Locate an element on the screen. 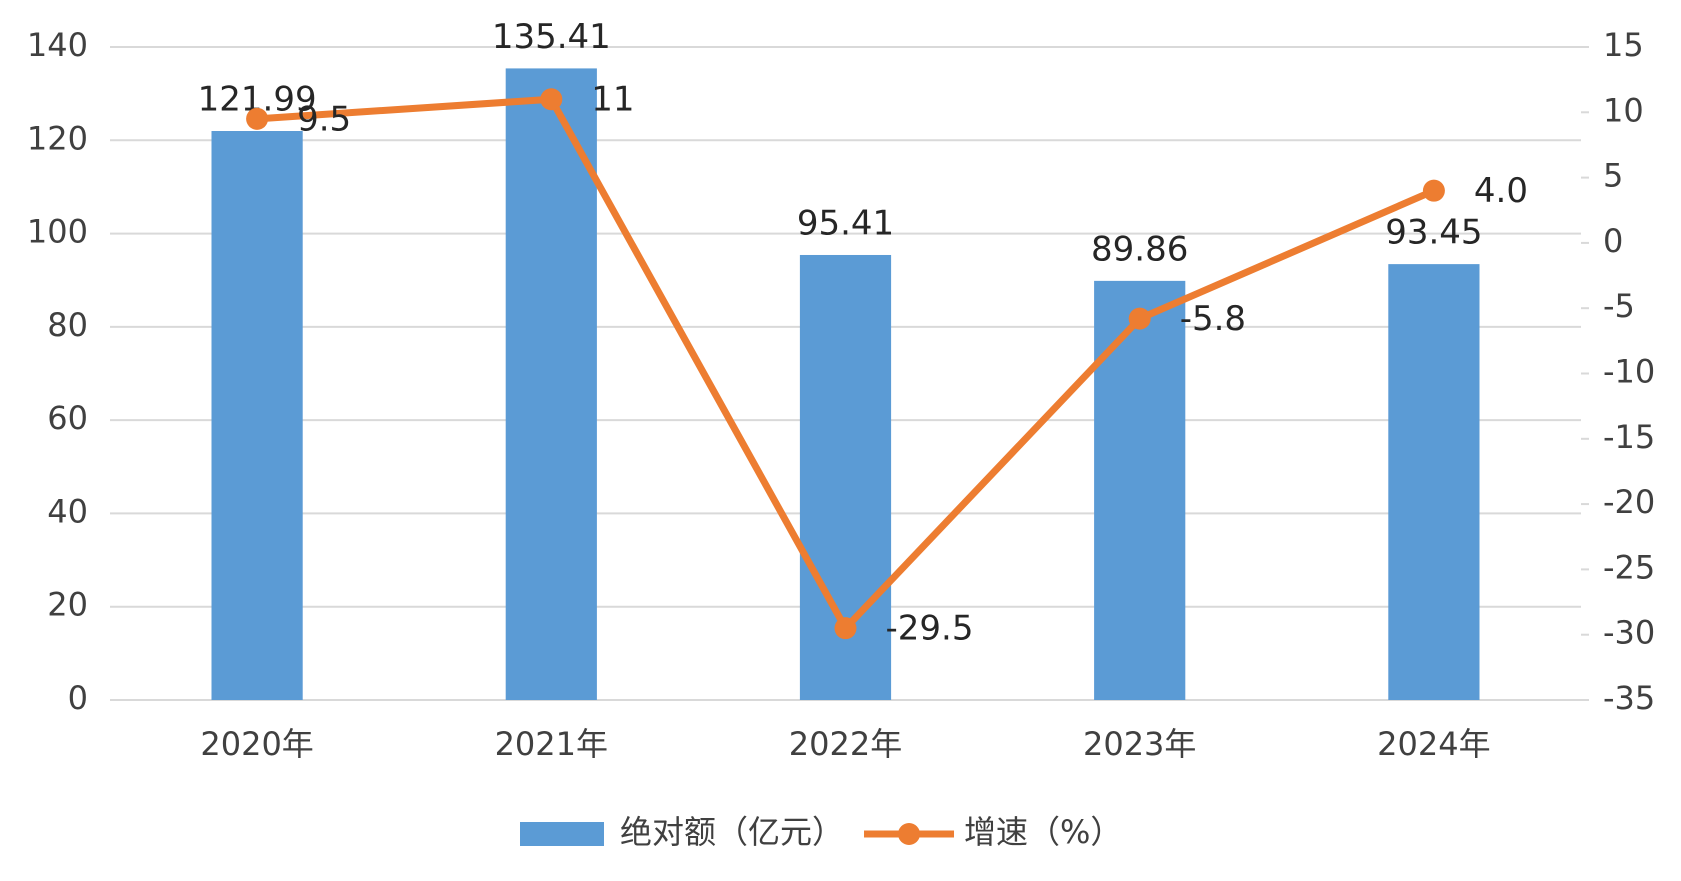  legend-label: 绝对额（亿元） is located at coordinates (732, 832).